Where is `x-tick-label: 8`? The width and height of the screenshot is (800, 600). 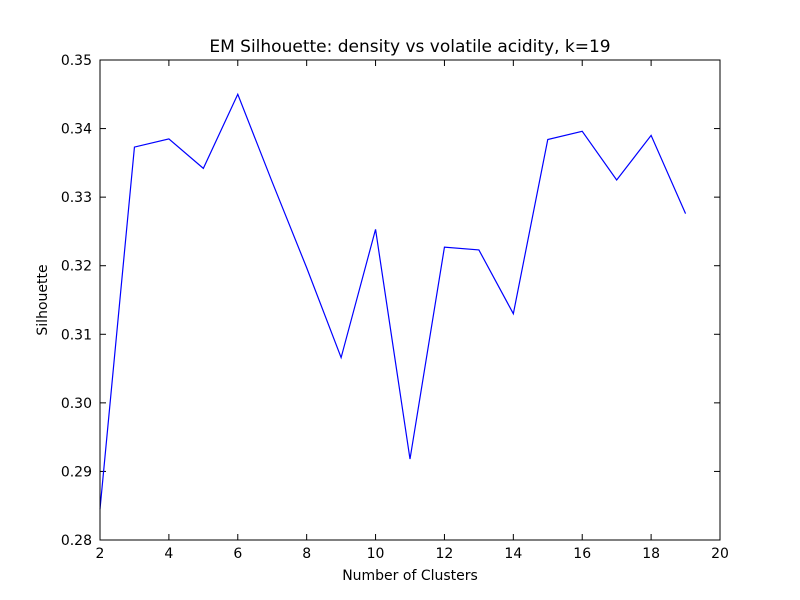 x-tick-label: 8 is located at coordinates (306, 554).